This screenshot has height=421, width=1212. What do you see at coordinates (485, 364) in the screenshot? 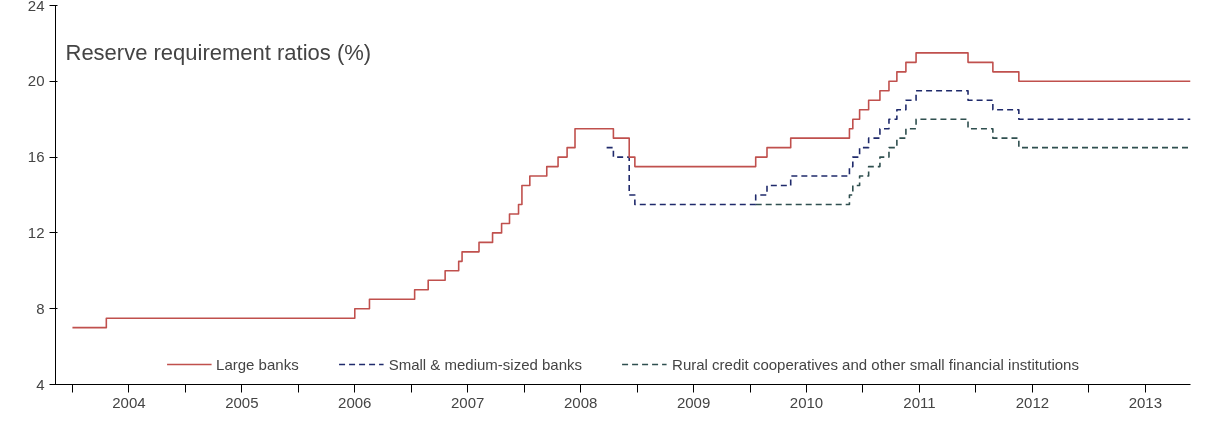
I see `legend-label: Small & medium-sized banks` at bounding box center [485, 364].